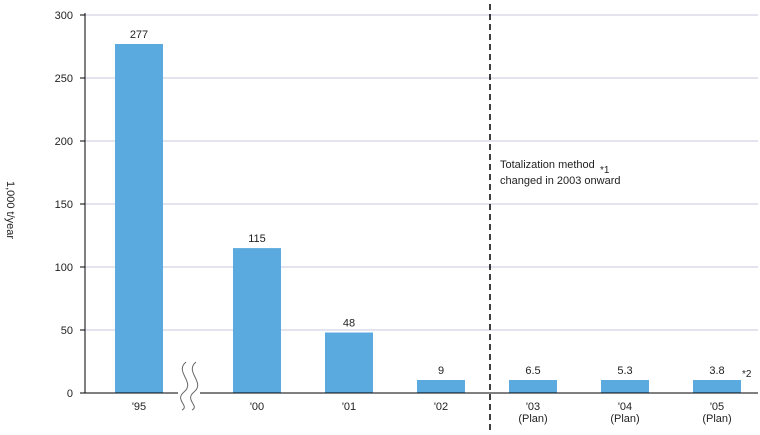 This screenshot has height=435, width=760. Describe the element at coordinates (194, 386) in the screenshot. I see `break-line-right` at that location.